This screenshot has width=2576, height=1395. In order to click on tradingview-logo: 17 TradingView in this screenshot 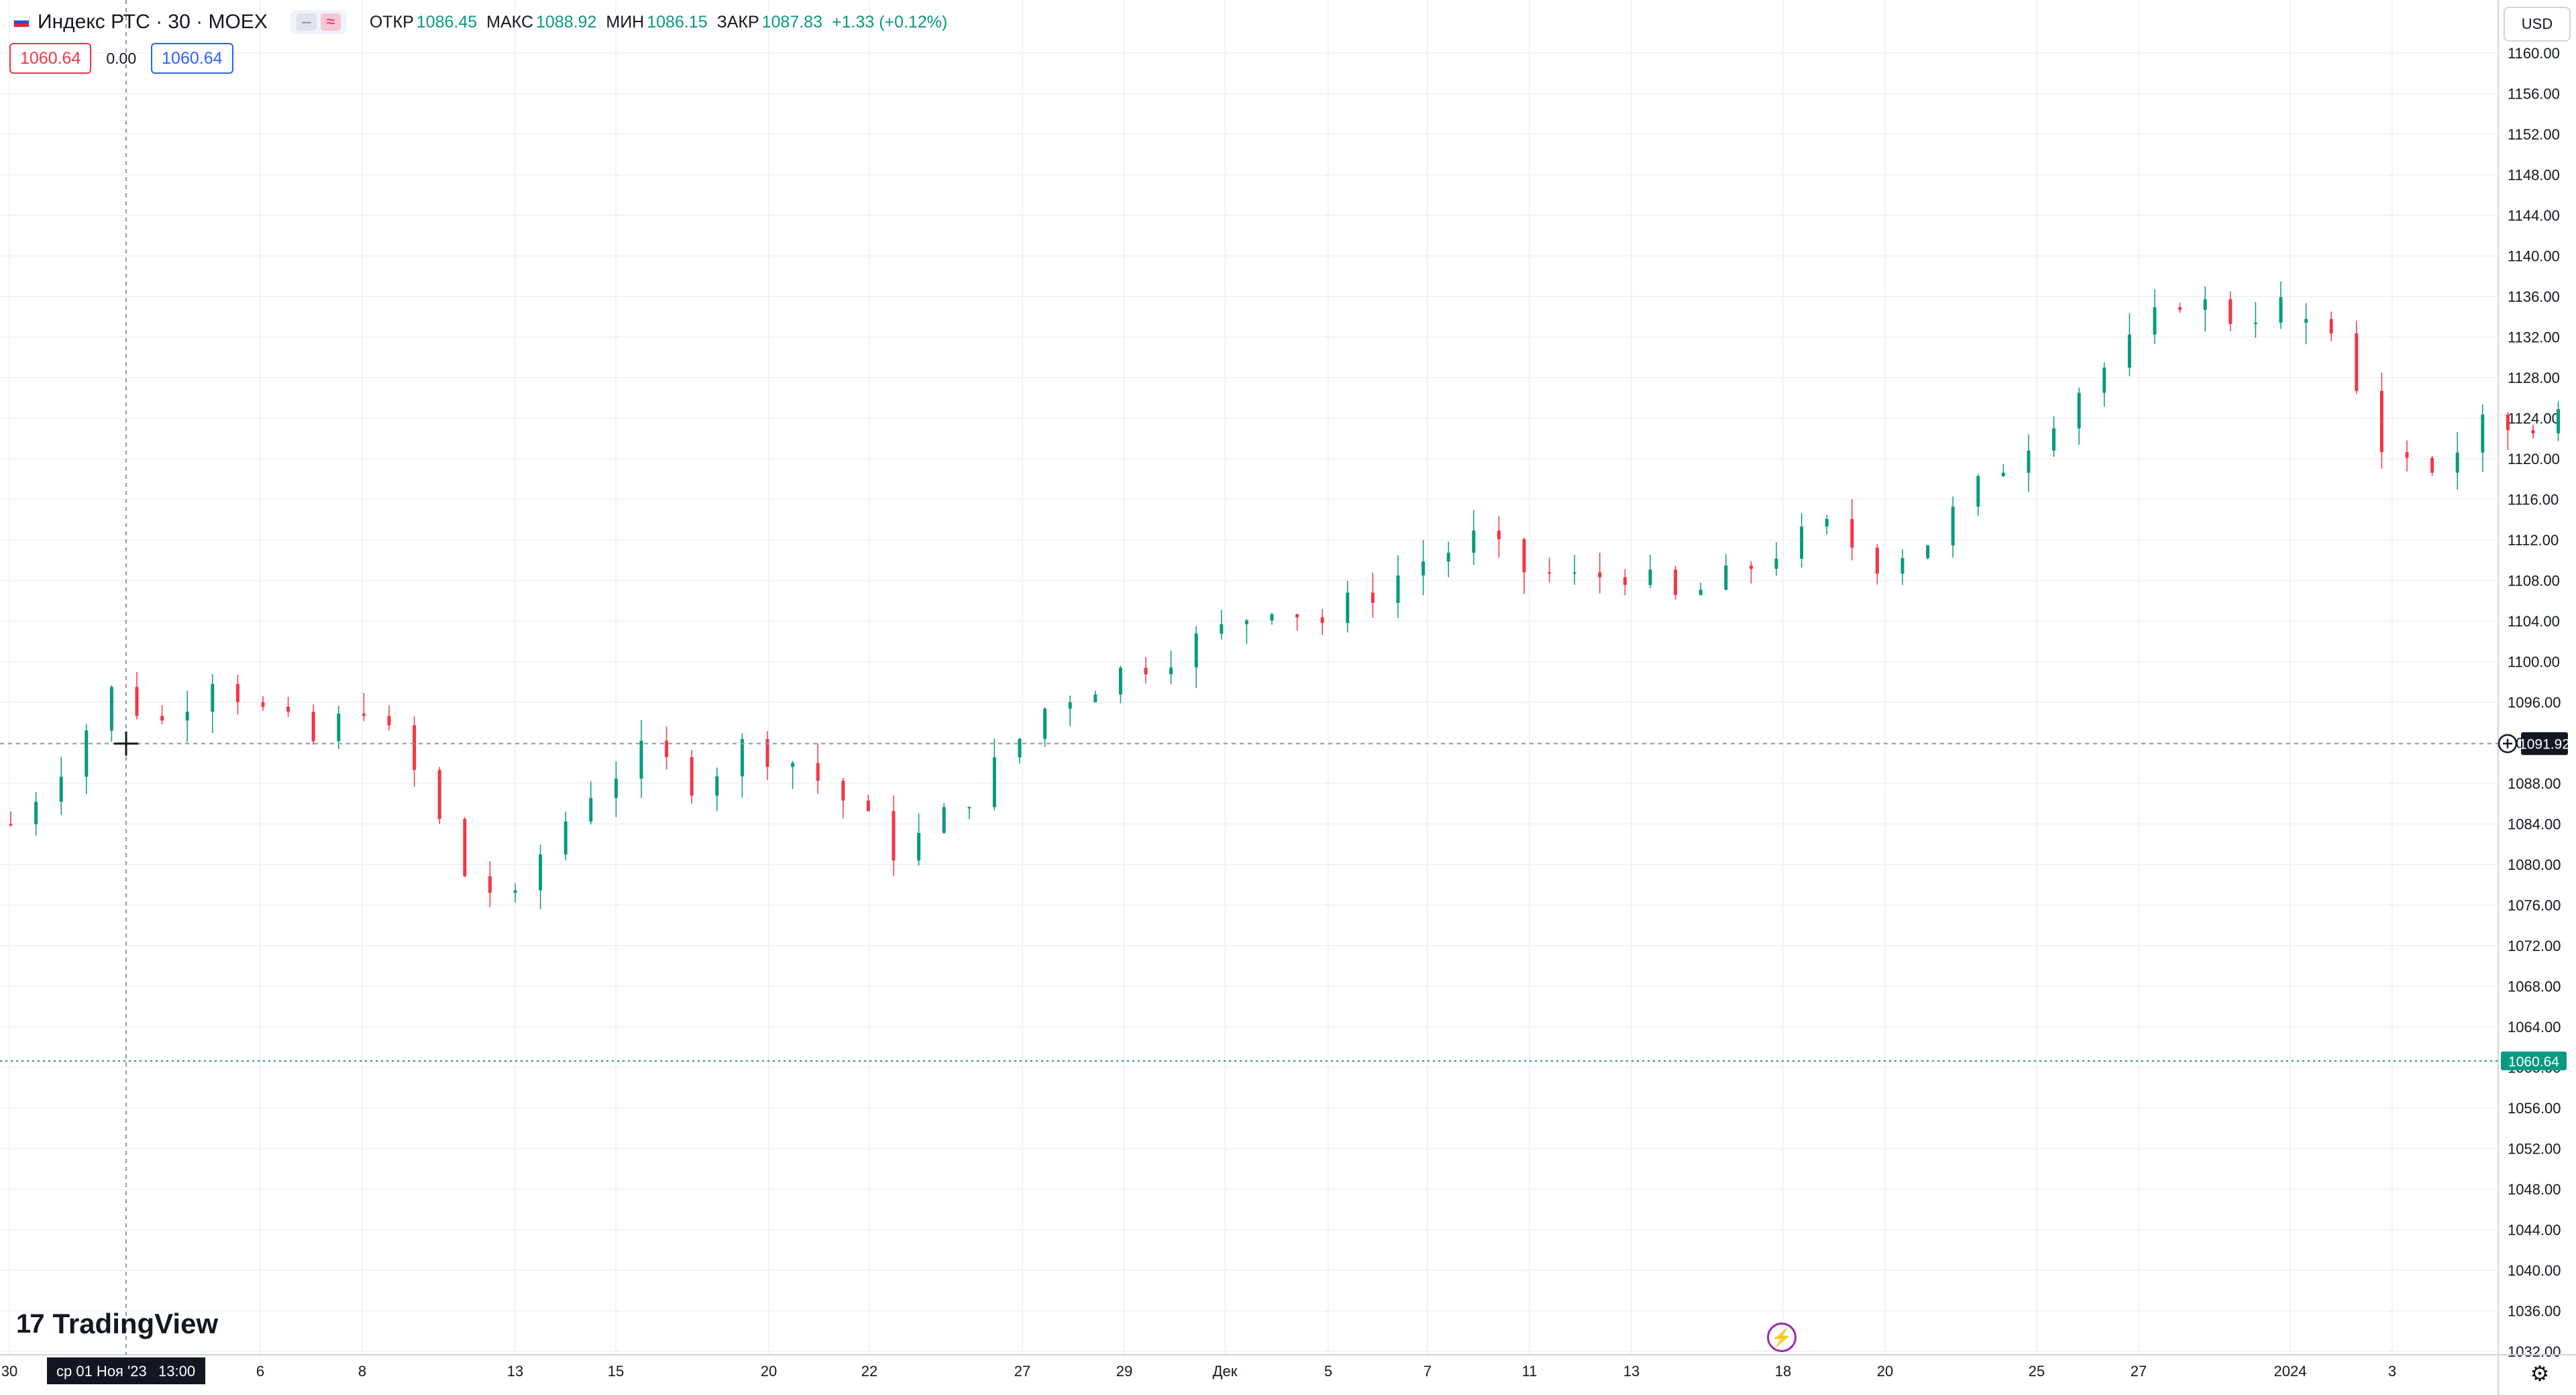, I will do `click(117, 1324)`.